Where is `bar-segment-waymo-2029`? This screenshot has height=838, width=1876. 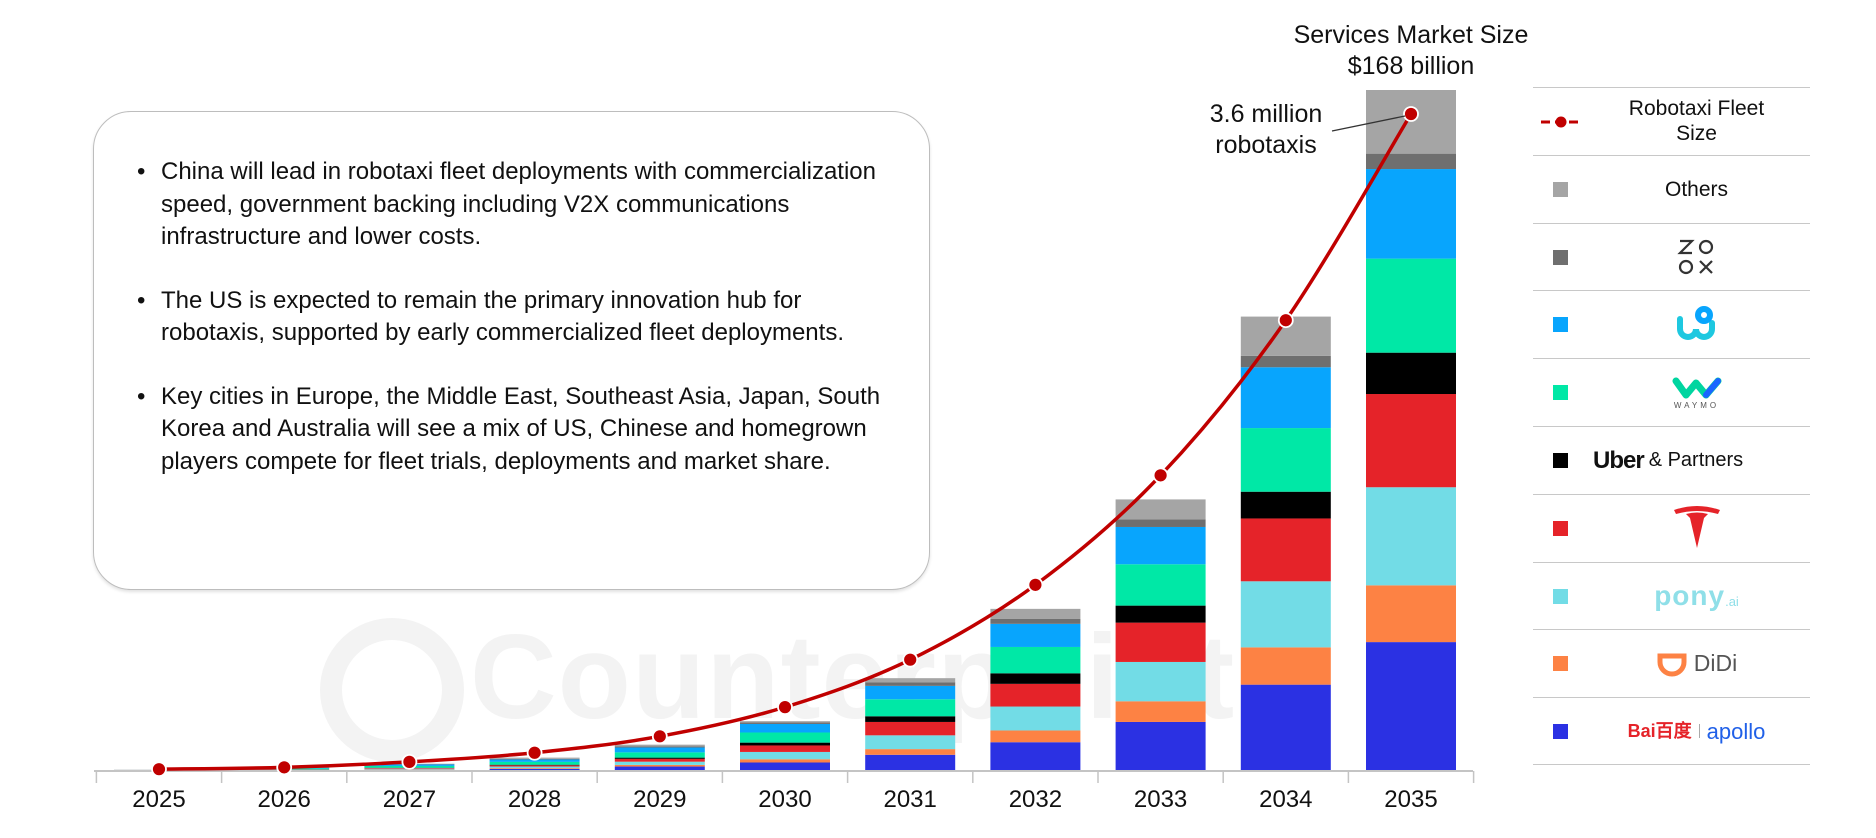
bar-segment-waymo-2029 is located at coordinates (659, 755).